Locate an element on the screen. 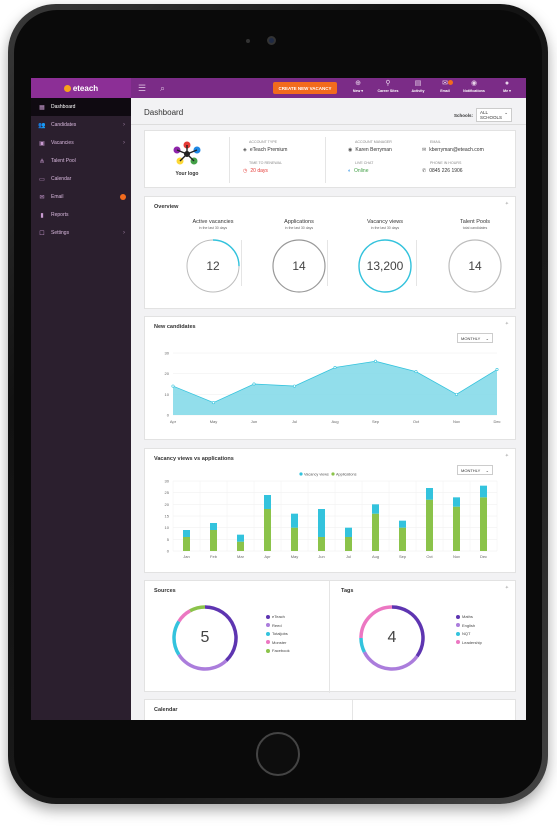 The height and width of the screenshot is (837, 557). live-chat-value: Online is located at coordinates (361, 171).